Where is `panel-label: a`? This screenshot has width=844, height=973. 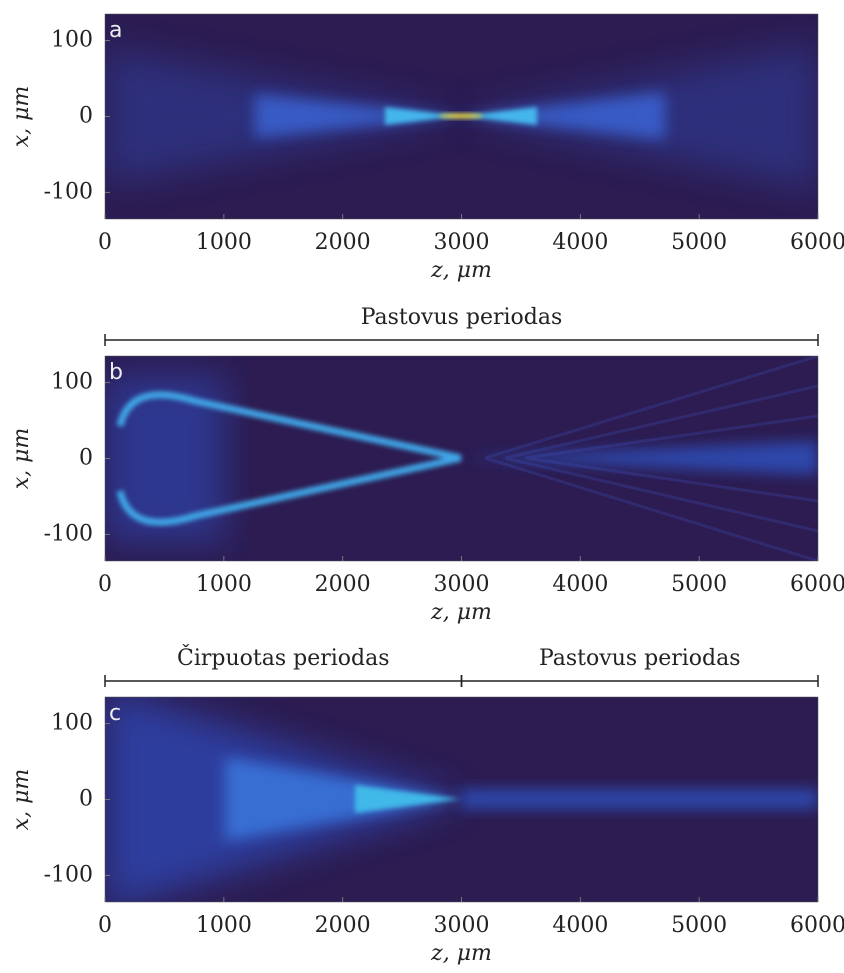 panel-label: a is located at coordinates (115, 30).